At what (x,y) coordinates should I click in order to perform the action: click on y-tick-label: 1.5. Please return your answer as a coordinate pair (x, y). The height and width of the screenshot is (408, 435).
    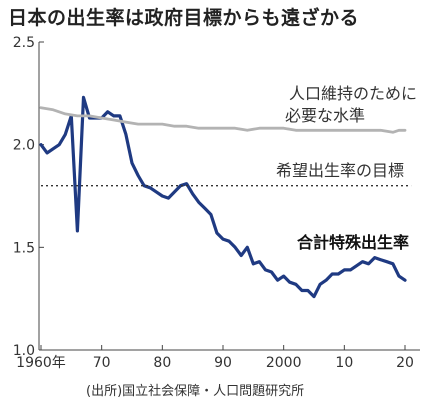
    Looking at the image, I should click on (24, 248).